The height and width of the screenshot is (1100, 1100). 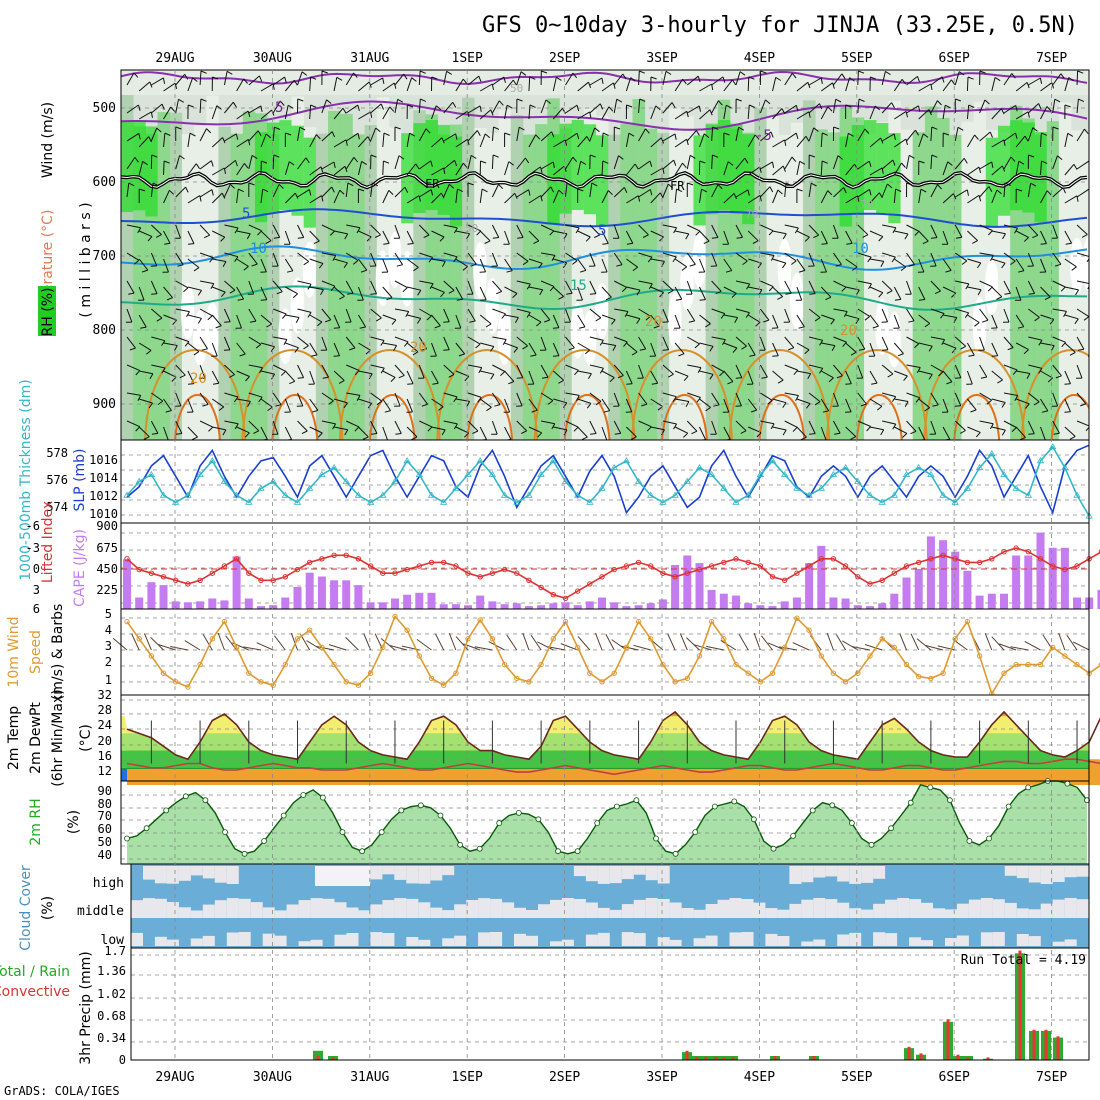 I want to click on temp-tick-20: 20, so click(x=105, y=741).